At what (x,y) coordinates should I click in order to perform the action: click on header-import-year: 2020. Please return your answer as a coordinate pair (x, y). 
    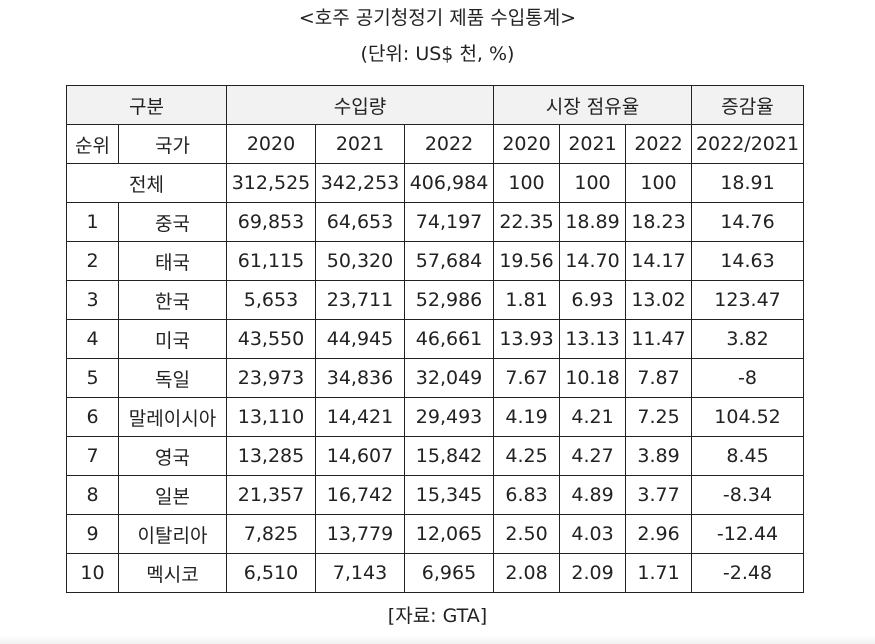
    Looking at the image, I should click on (271, 144).